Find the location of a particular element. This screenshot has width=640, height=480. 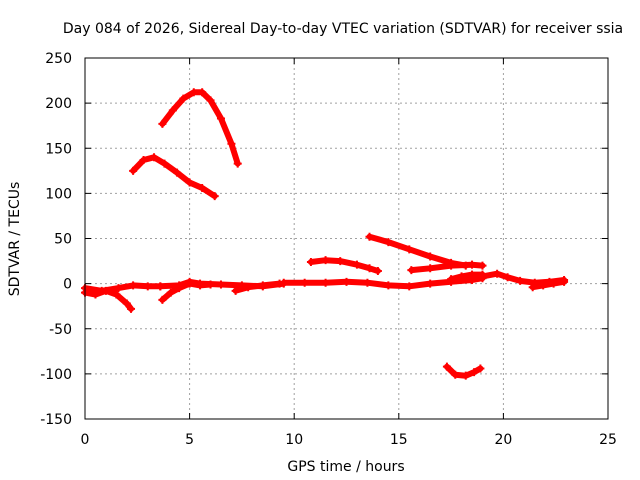

x-tick-label: 15 is located at coordinates (399, 440).